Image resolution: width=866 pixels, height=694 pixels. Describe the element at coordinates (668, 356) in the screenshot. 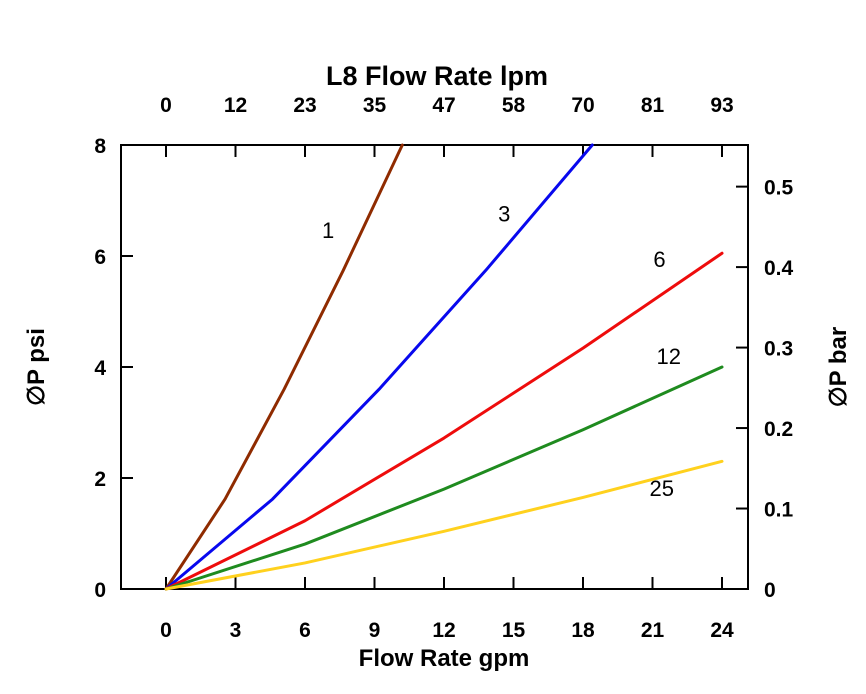

I see `series-label-12: 12` at that location.